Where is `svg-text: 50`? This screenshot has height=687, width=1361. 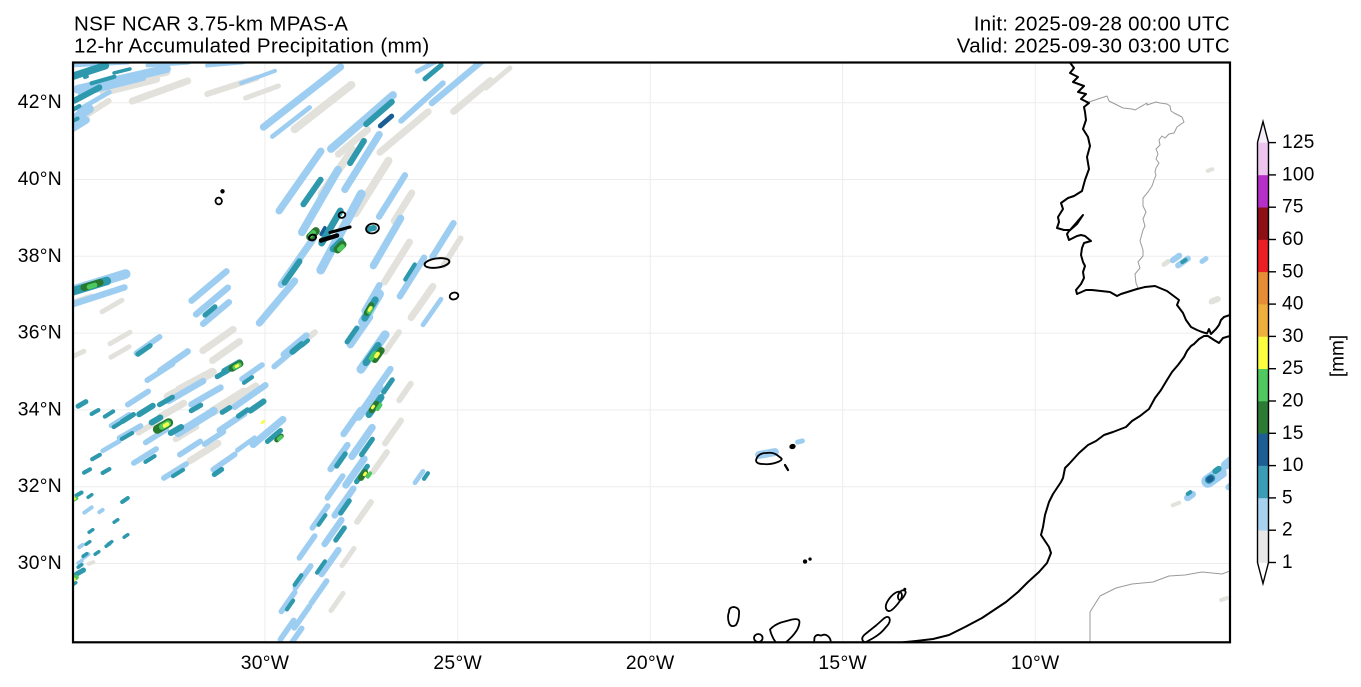
svg-text: 50 is located at coordinates (1293, 271).